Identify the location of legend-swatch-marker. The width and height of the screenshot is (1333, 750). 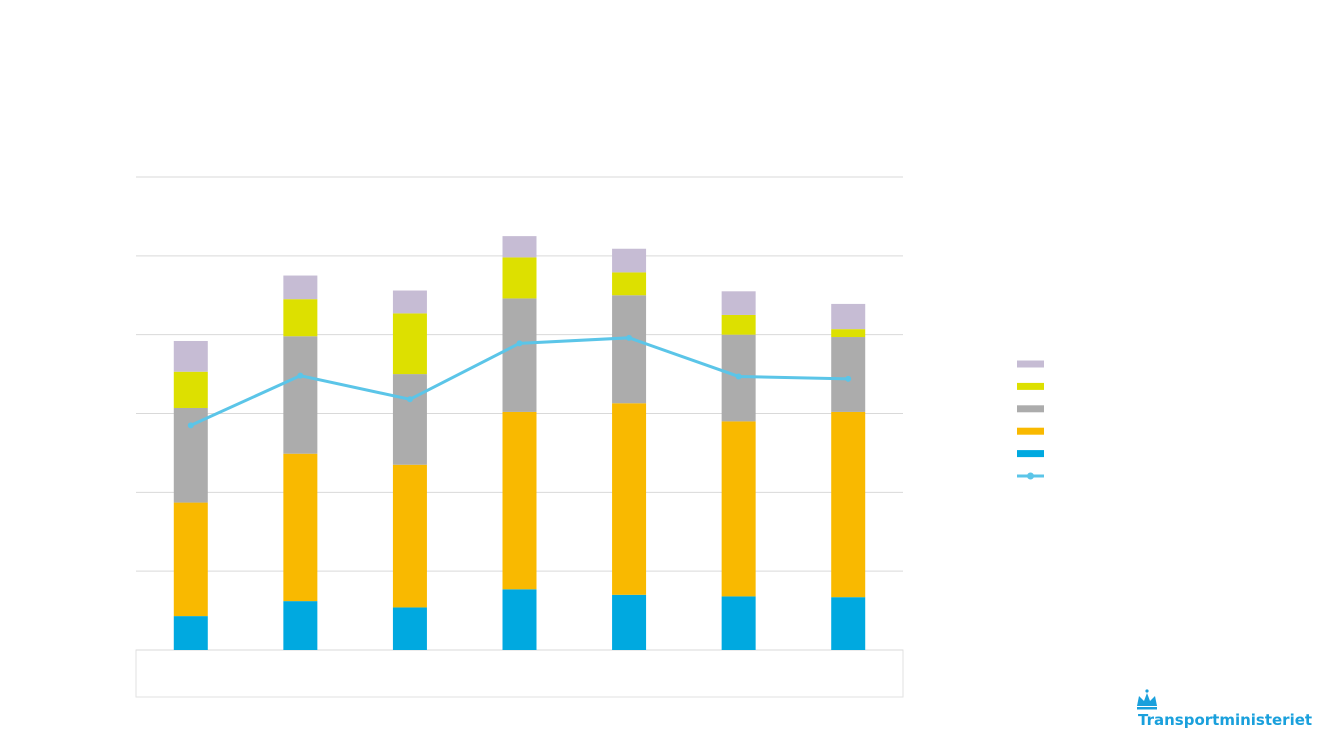
(1030, 476).